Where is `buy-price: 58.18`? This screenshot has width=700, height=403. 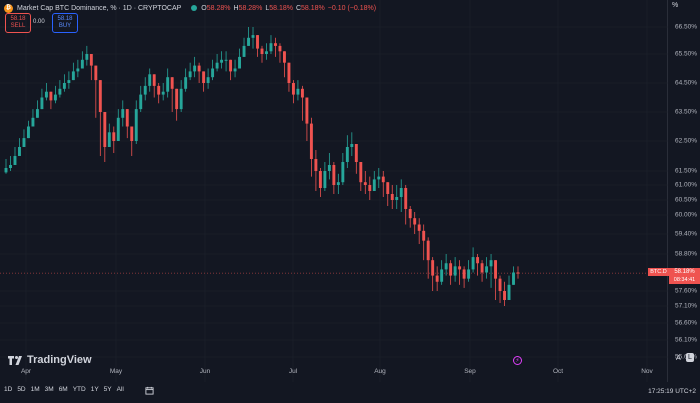 buy-price: 58.18 is located at coordinates (65, 19).